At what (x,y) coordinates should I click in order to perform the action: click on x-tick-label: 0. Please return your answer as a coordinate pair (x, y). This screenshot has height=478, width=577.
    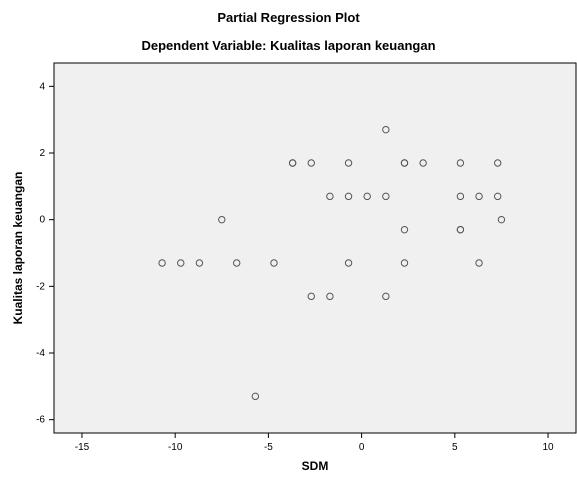
    Looking at the image, I should click on (362, 447).